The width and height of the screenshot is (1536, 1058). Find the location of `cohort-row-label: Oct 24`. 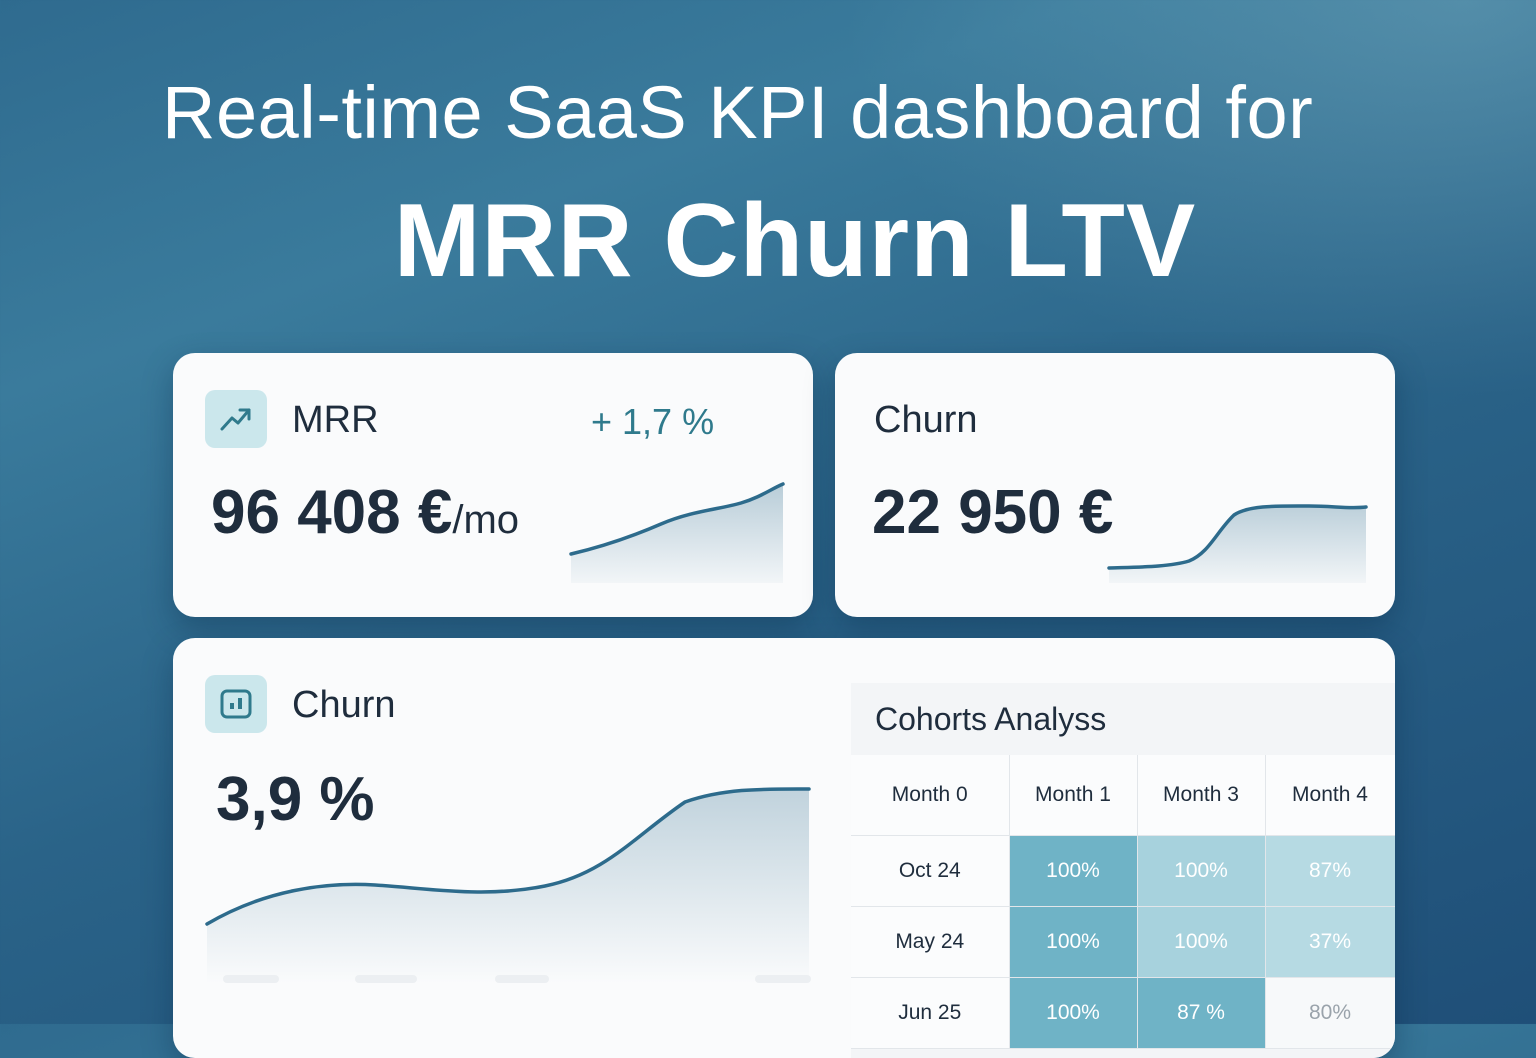

cohort-row-label: Oct 24 is located at coordinates (930, 871).